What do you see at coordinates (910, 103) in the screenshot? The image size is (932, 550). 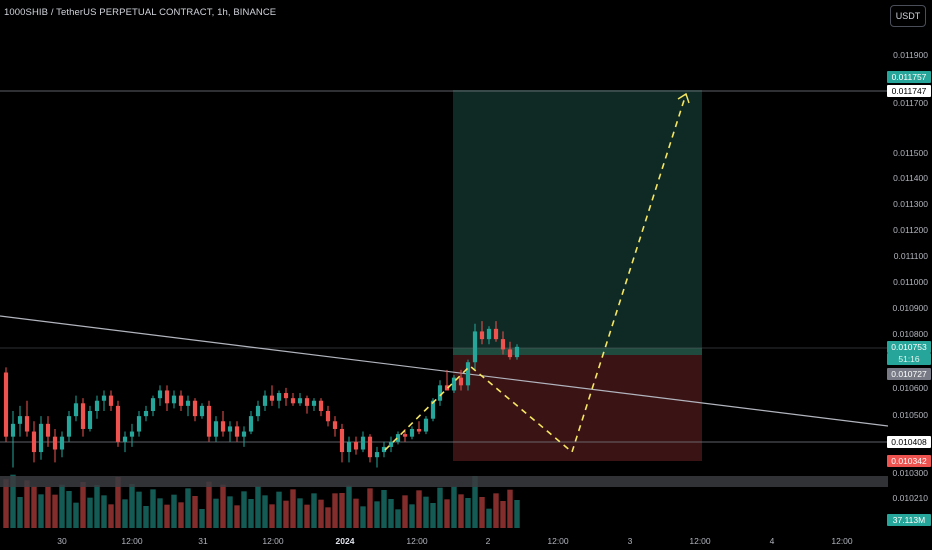 I see `price-tick: 0.011700` at bounding box center [910, 103].